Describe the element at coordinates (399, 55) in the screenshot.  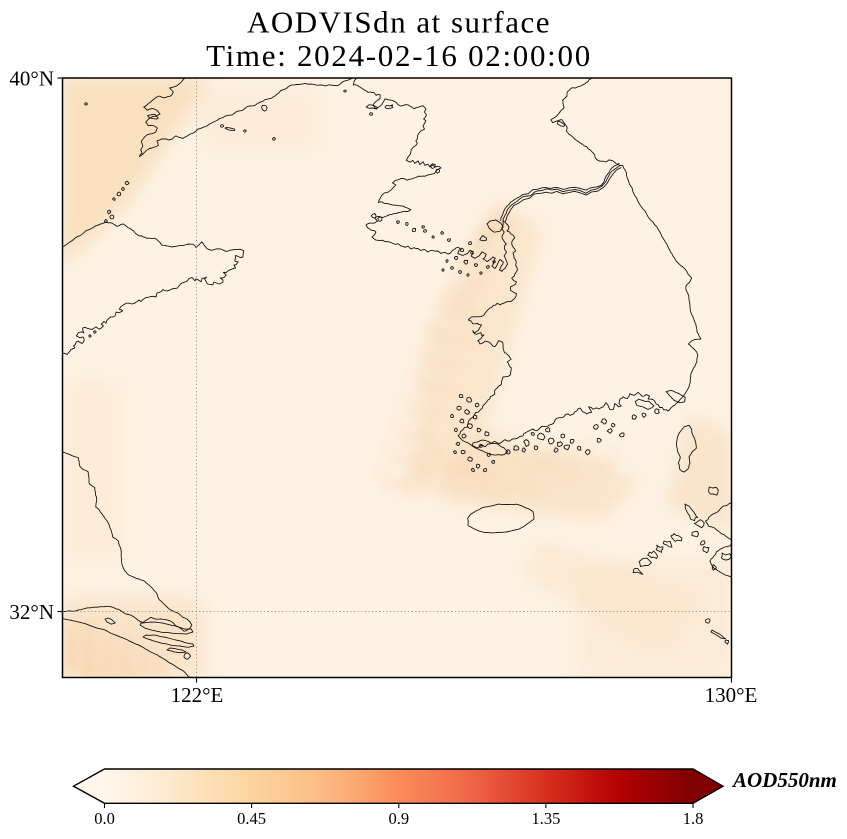
I see `svg-text: Time: 2024-02-16 02:00:00` at that location.